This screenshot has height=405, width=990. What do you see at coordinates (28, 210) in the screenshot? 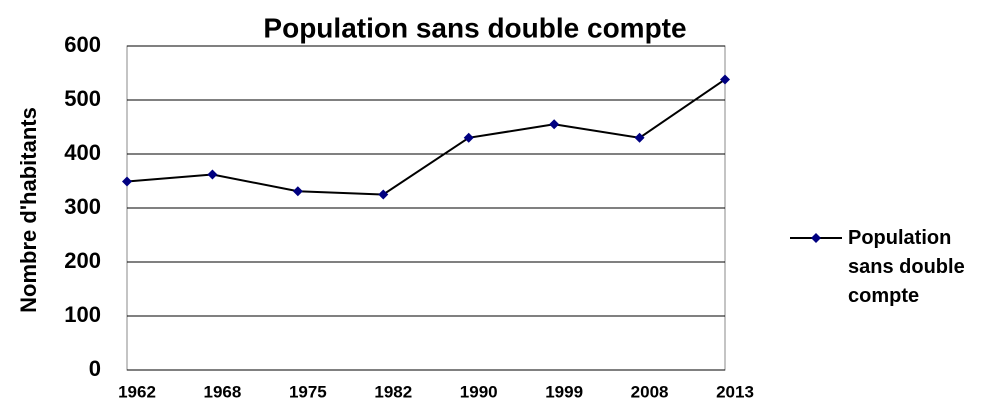
I see `y-axis-label: Nombre d'habitants` at bounding box center [28, 210].